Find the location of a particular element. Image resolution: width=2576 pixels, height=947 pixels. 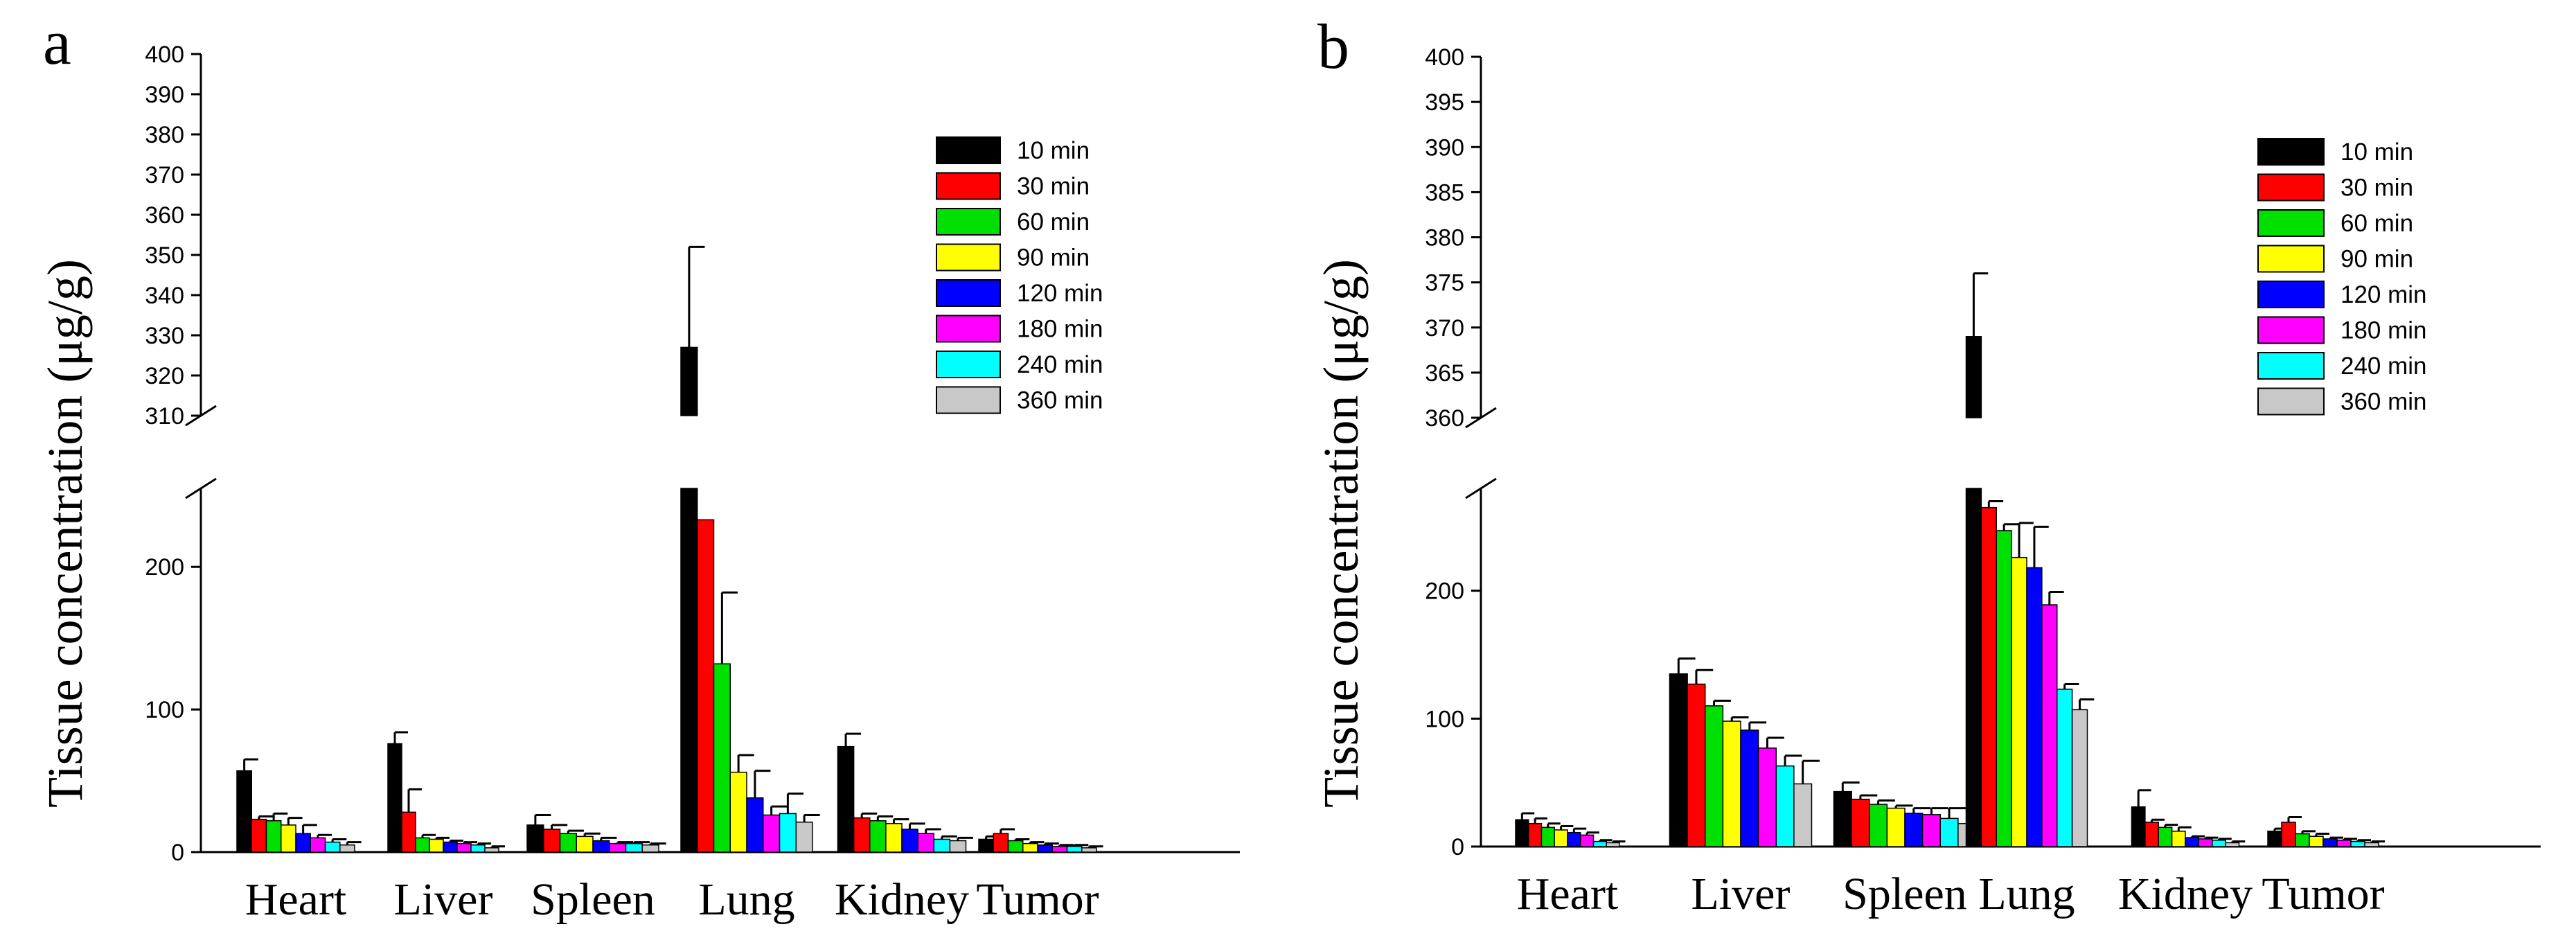

x-category-label: Lung is located at coordinates (2026, 894).